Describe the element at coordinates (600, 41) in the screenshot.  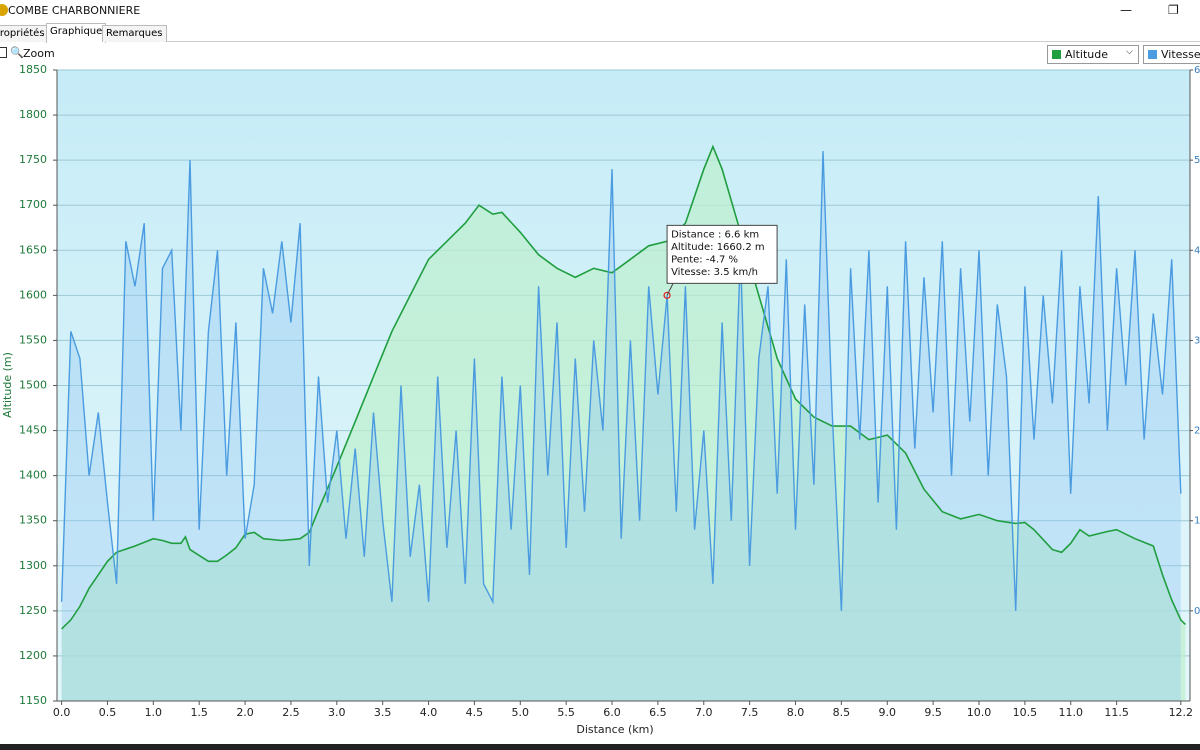
I see `tab-line` at that location.